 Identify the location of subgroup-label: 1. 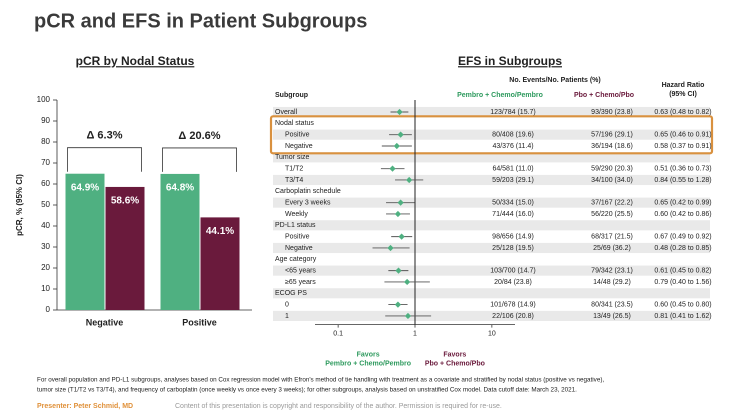
(287, 316).